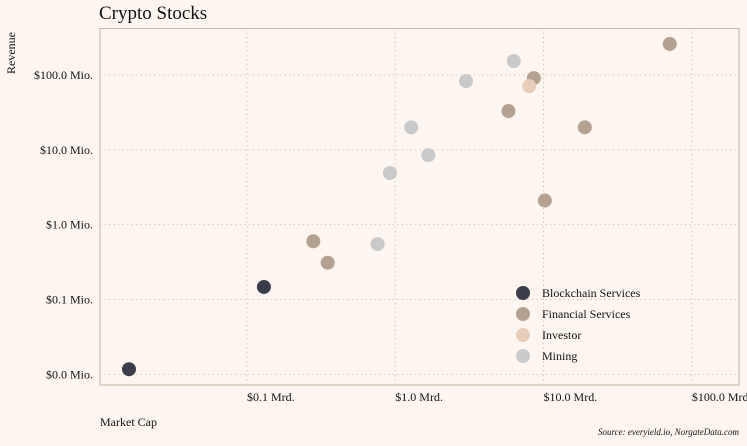 The width and height of the screenshot is (747, 446). What do you see at coordinates (559, 356) in the screenshot?
I see `legend-label: Mining` at bounding box center [559, 356].